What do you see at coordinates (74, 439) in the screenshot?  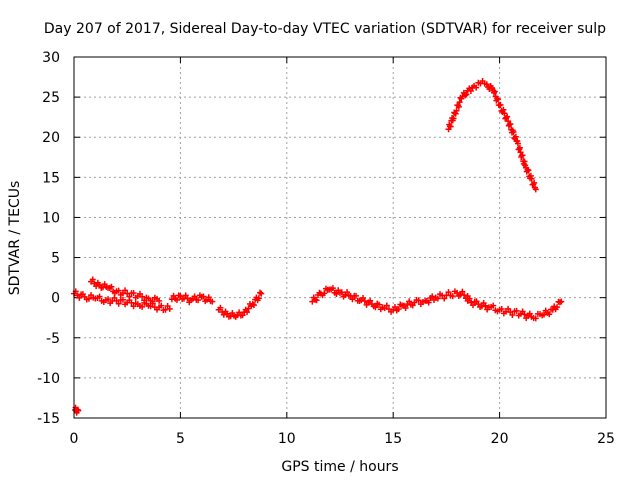 I see `x-tick-label: 0` at bounding box center [74, 439].